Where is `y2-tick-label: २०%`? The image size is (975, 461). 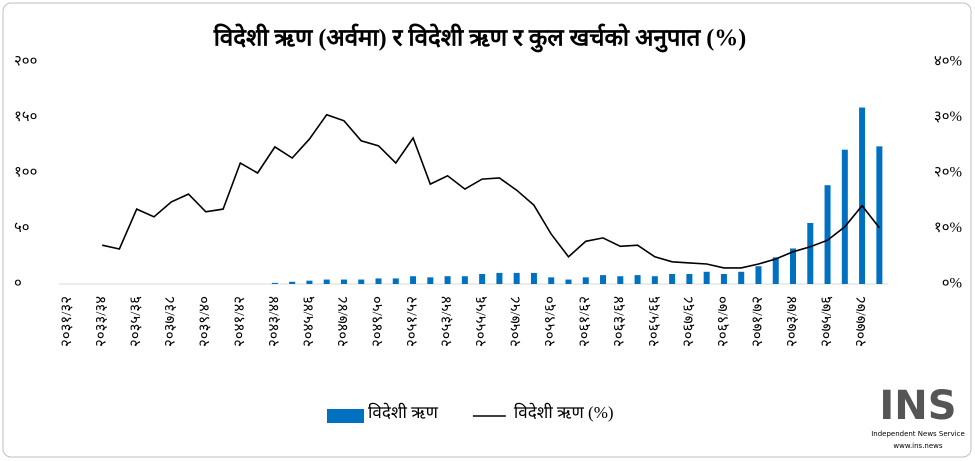 y2-tick-label: २०% is located at coordinates (948, 172).